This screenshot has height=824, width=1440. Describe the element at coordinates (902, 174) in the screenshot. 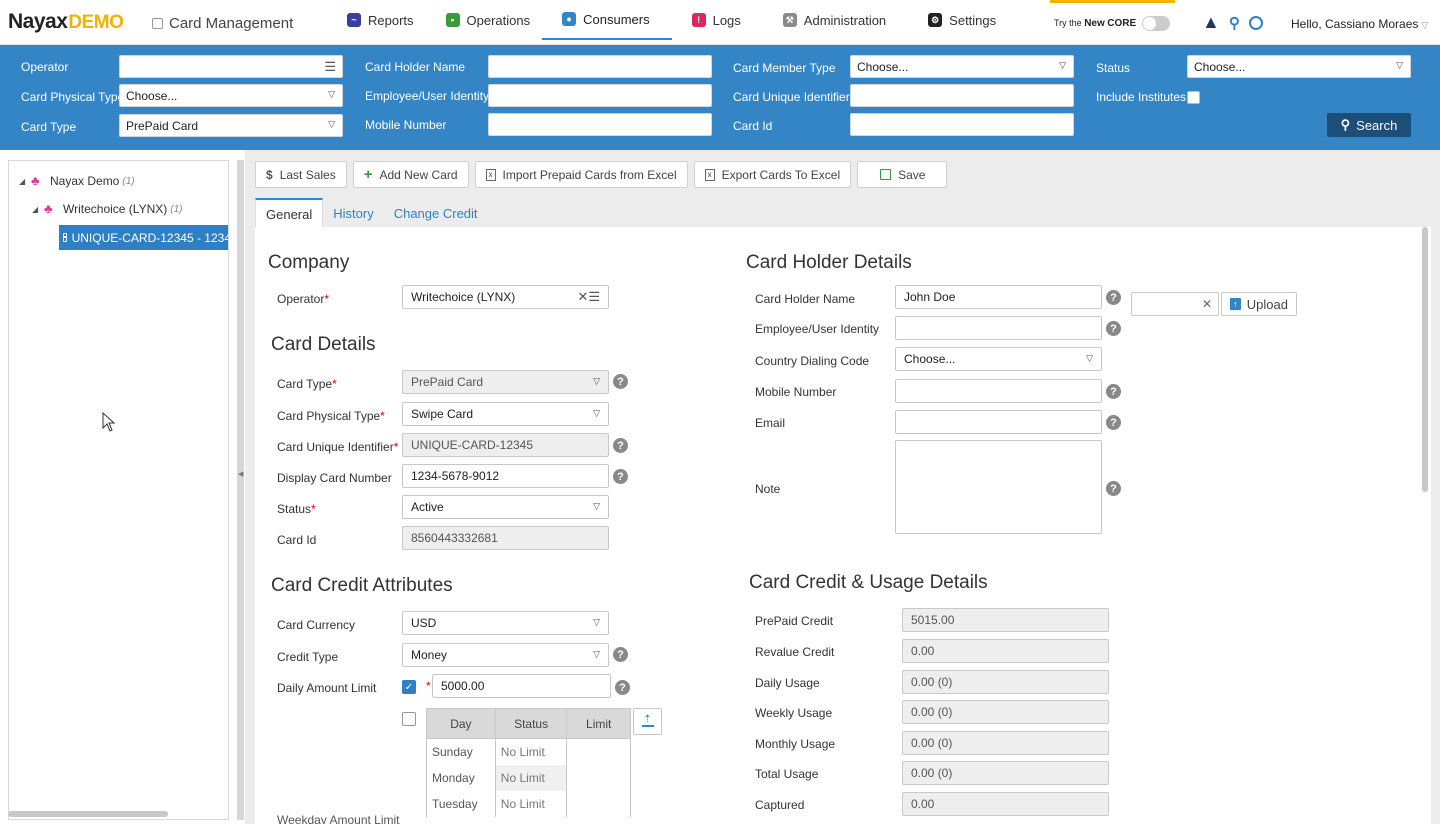

I see `save-button: Save` at that location.